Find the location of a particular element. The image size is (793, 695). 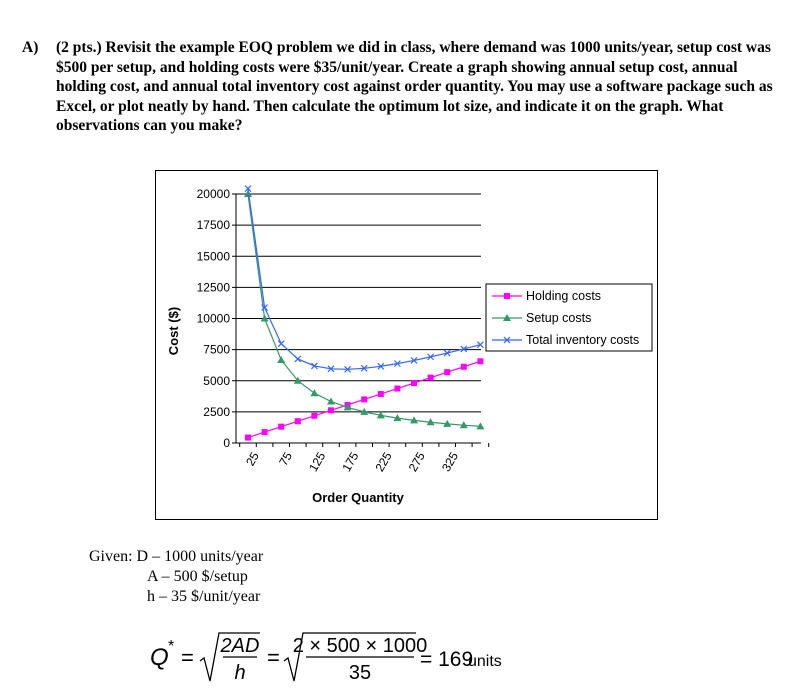

legend-label: Holding costs is located at coordinates (563, 296).